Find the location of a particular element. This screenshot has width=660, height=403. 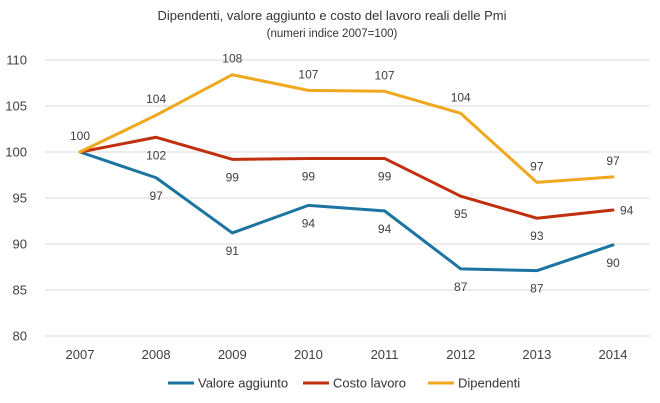

x-tick-label: 2012 is located at coordinates (460, 354).